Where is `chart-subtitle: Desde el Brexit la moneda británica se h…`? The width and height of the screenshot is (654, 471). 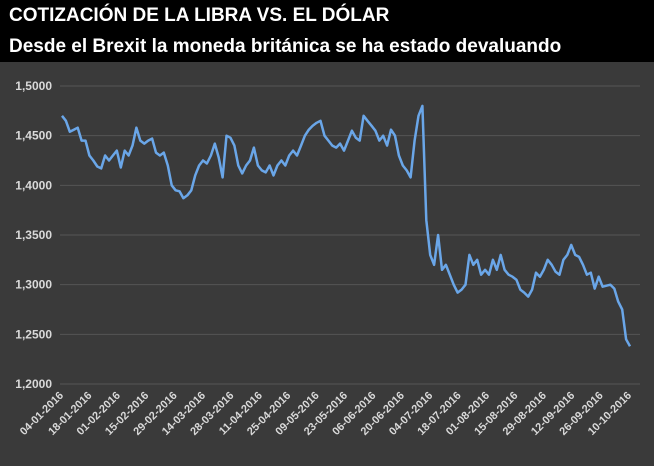 chart-subtitle: Desde el Brexit la moneda británica se h… is located at coordinates (285, 46).